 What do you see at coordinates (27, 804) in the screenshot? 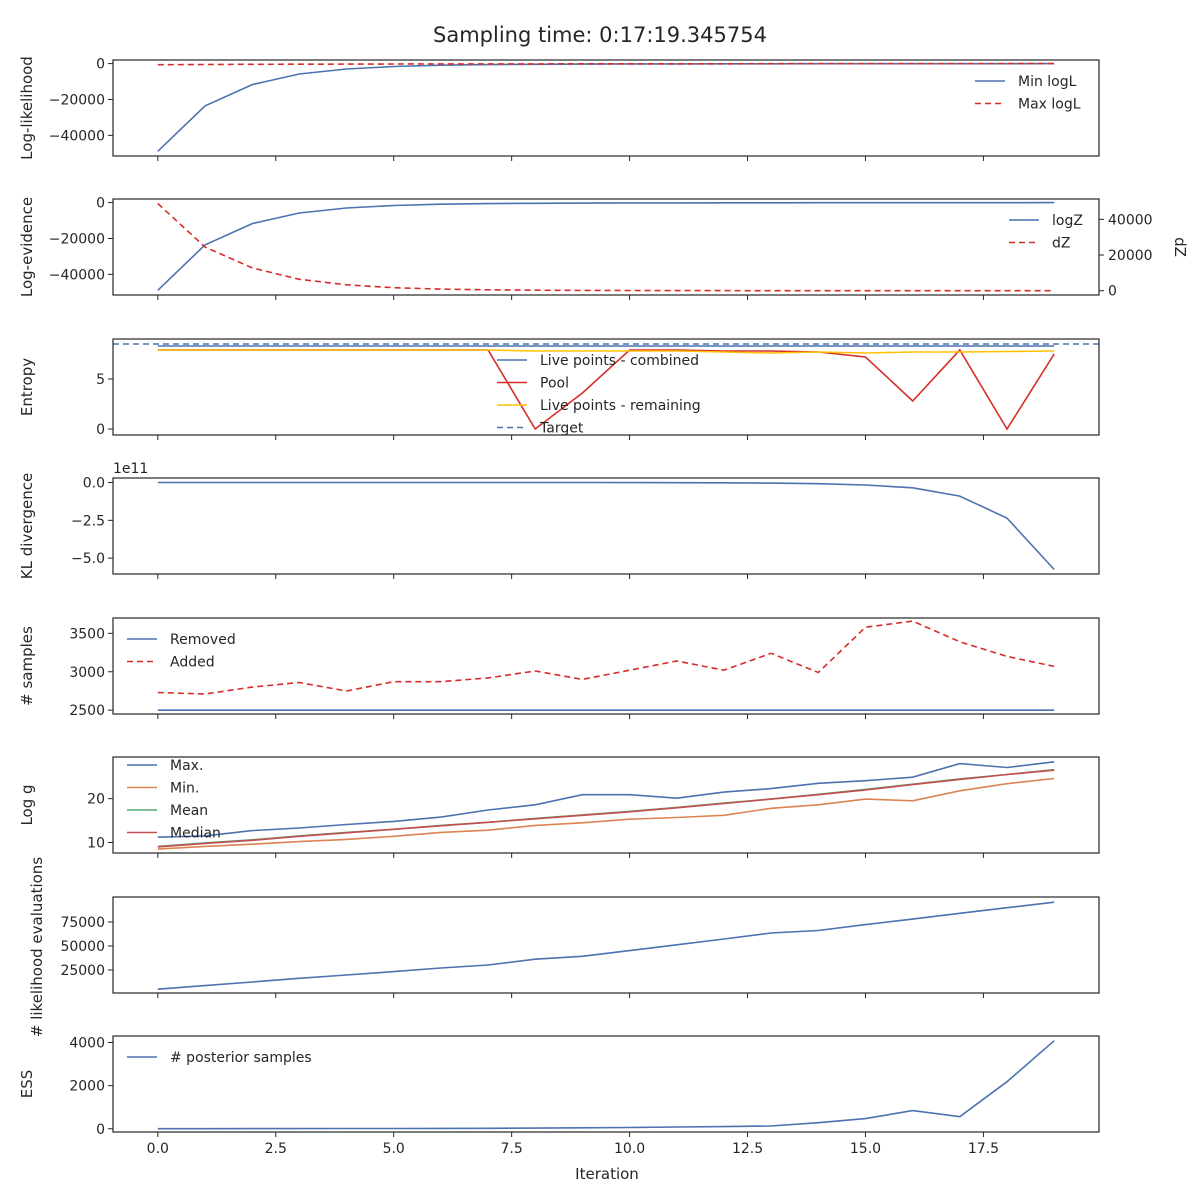
I see `y-axis-label: Log g` at bounding box center [27, 804].